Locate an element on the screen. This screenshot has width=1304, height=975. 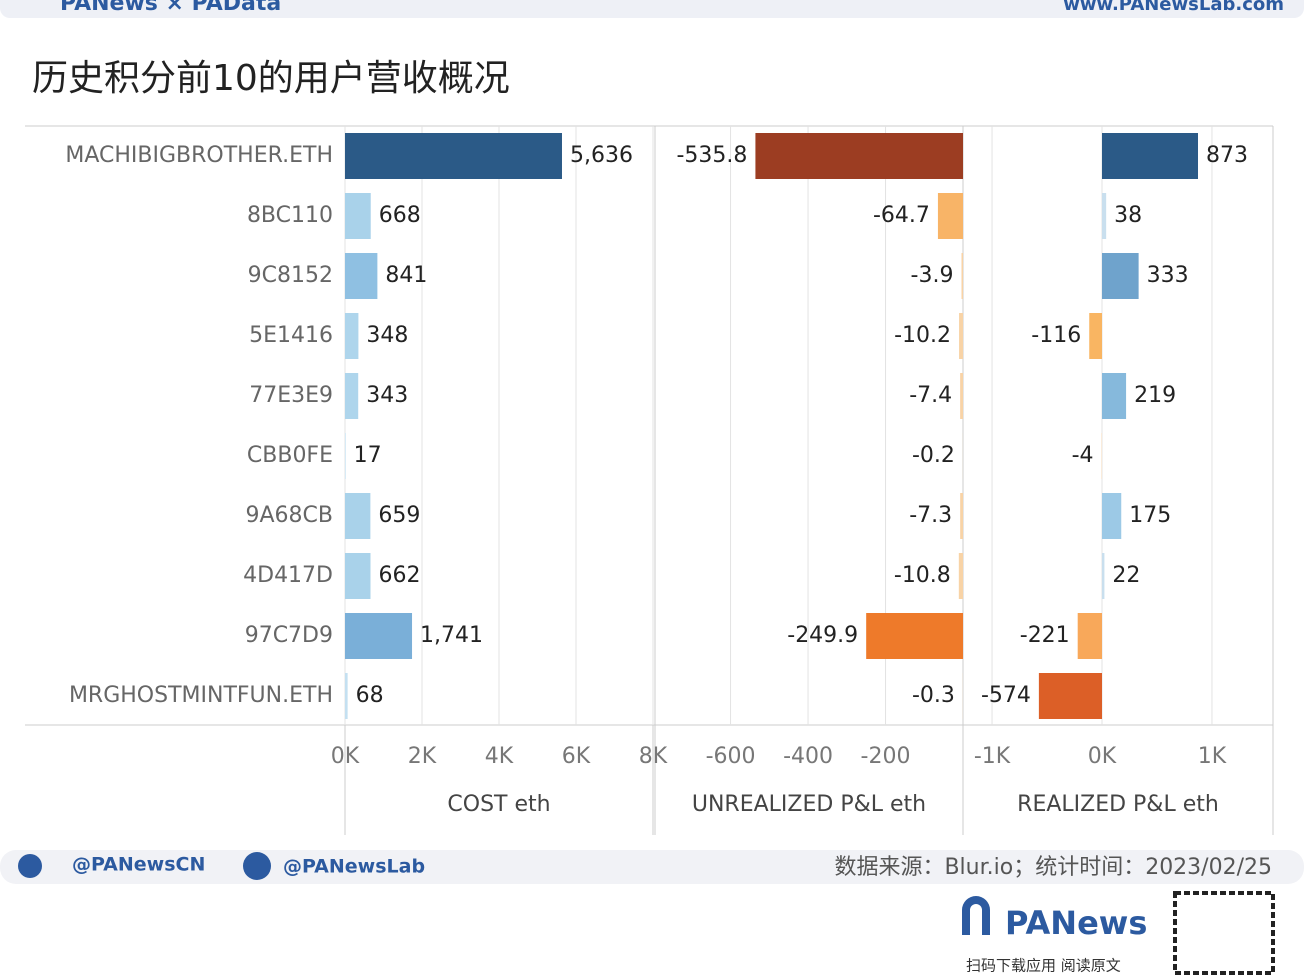
x-tick-label: 4K is located at coordinates (499, 756).